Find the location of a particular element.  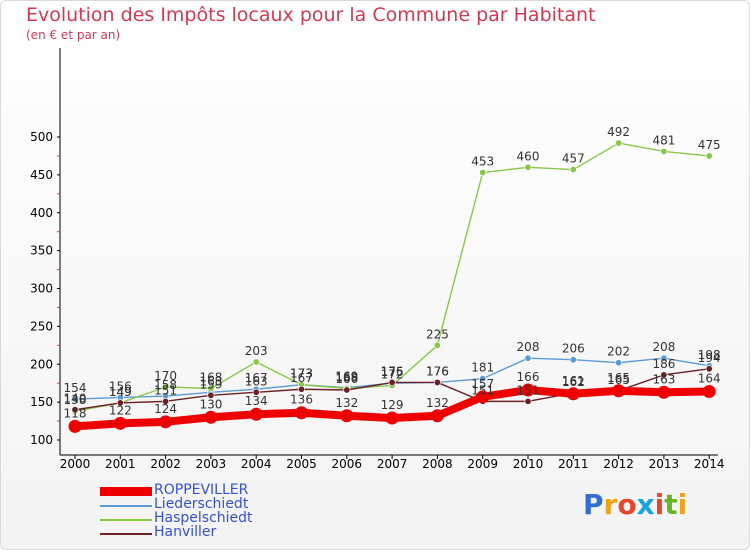

legend-label: Haspelschiedt is located at coordinates (203, 518).